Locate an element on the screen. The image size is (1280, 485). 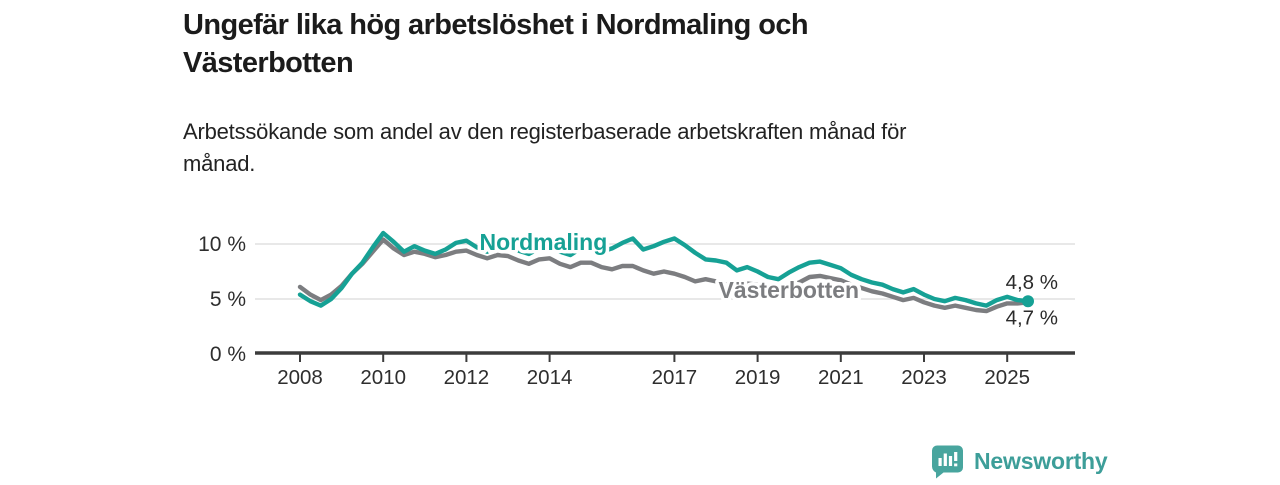
y-tick-label: 10 % is located at coordinates (222, 244).